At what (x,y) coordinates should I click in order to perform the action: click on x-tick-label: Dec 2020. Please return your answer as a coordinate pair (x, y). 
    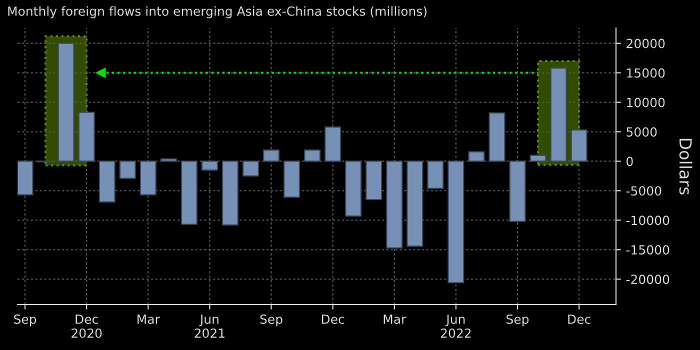
    Looking at the image, I should click on (87, 326).